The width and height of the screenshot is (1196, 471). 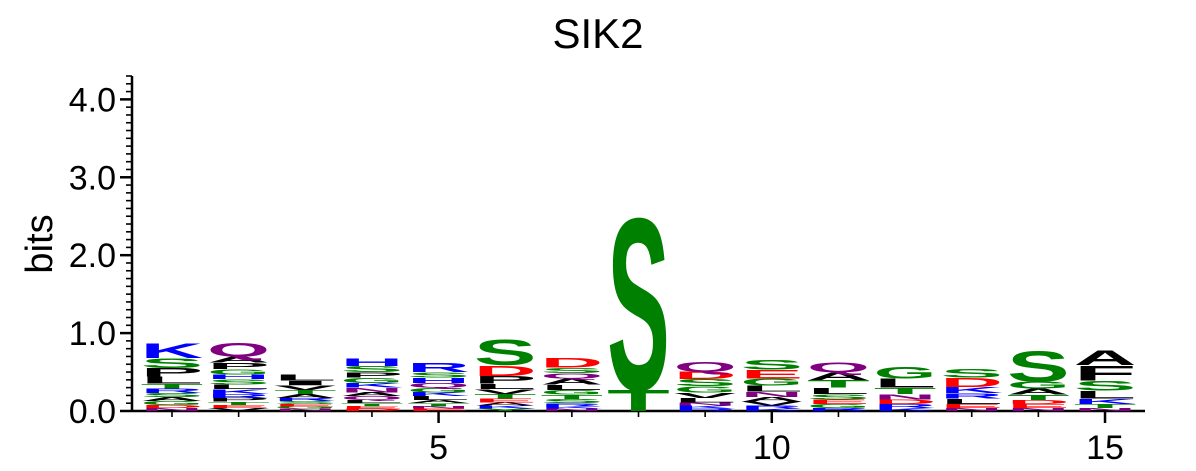 What do you see at coordinates (1105, 373) in the screenshot?
I see `logo-letter-F: F` at bounding box center [1105, 373].